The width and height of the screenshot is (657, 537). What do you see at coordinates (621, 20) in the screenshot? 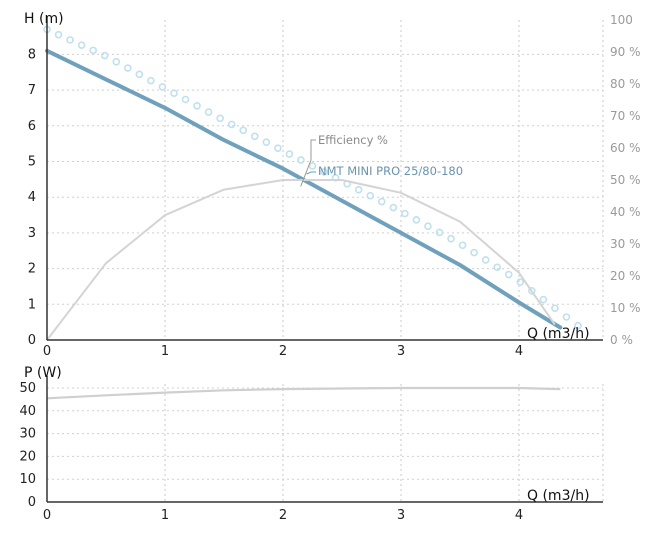
I see `top-y2-tick-label: 100` at bounding box center [621, 20].